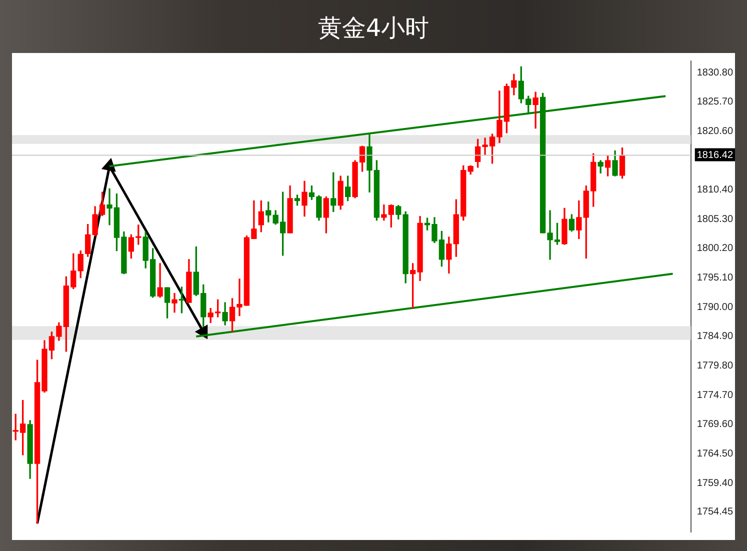 Image resolution: width=747 pixels, height=551 pixels. Describe the element at coordinates (715, 395) in the screenshot. I see `y-tick-label: 1774.70` at that location.